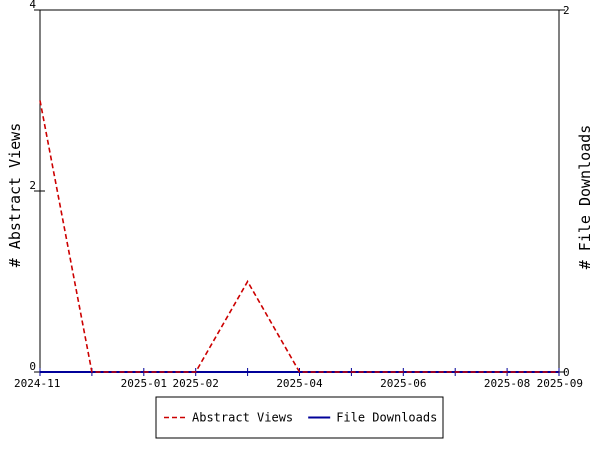  I want to click on legend-label: File Downloads, so click(386, 418).